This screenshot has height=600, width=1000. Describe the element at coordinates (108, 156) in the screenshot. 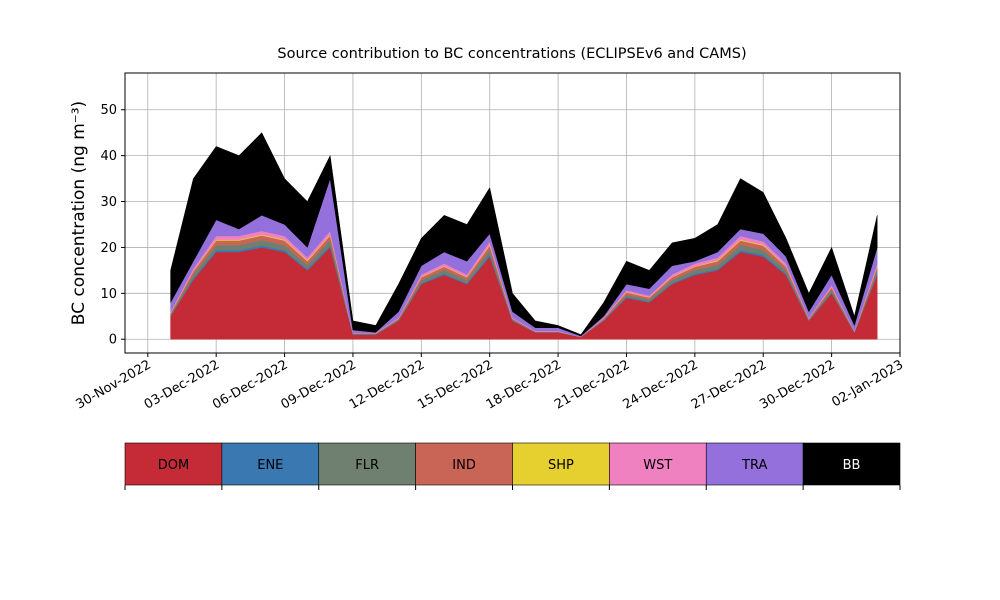

I see `y-tick-label: 40` at that location.